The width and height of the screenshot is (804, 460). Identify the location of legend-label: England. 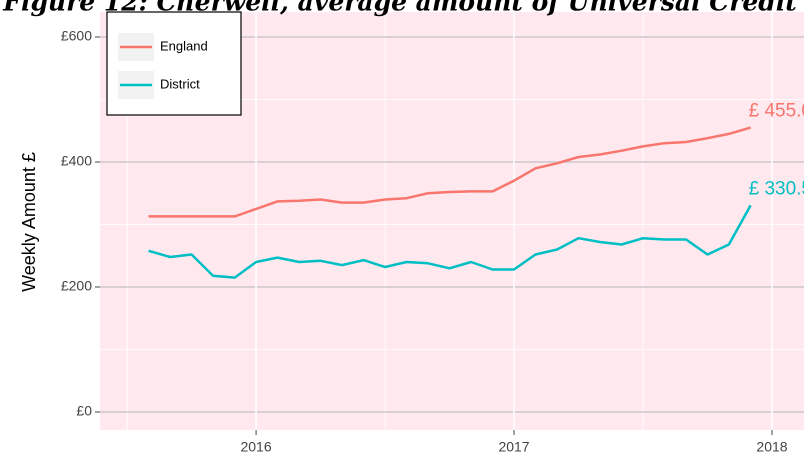
(184, 45).